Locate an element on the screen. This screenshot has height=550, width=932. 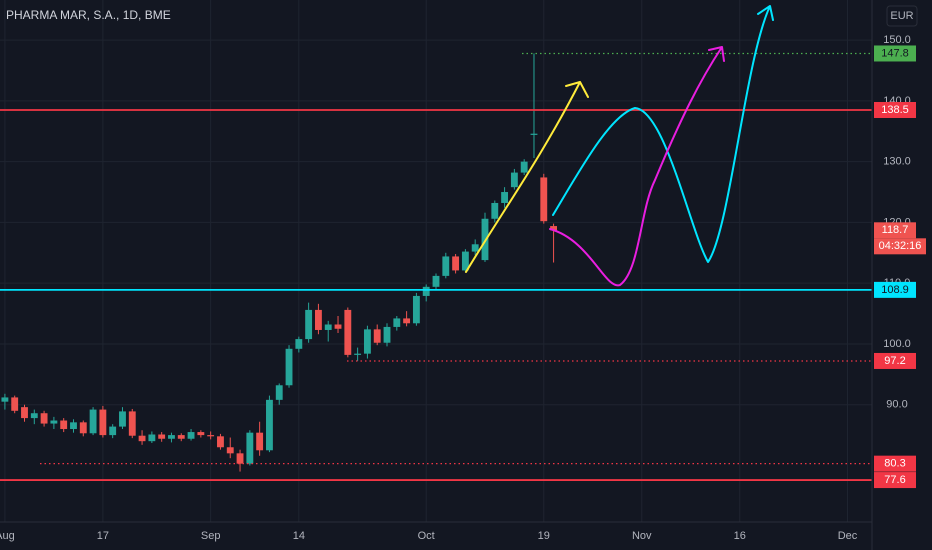
x-tick-label: Dec is located at coordinates (848, 536).